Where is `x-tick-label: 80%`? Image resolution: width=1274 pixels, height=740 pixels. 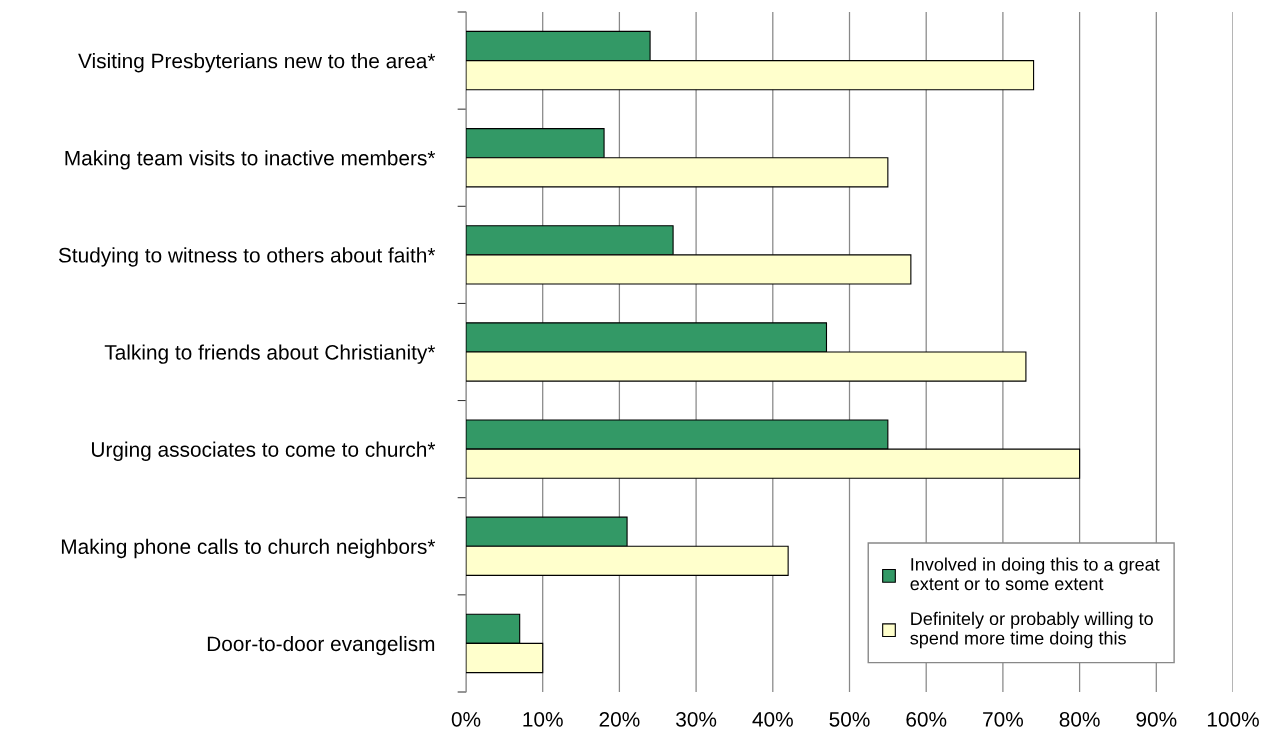 x-tick-label: 80% is located at coordinates (1079, 719).